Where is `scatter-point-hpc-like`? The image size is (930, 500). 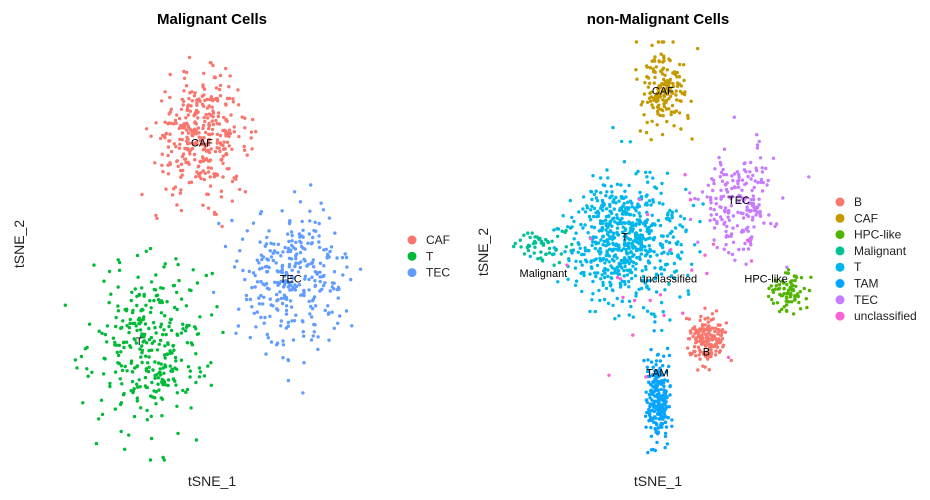
scatter-point-hpc-like is located at coordinates (798, 296).